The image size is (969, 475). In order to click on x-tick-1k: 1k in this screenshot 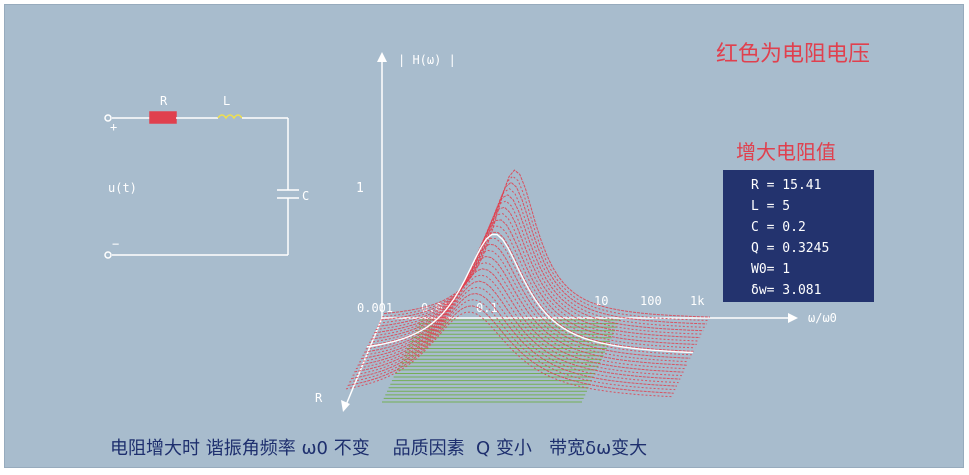, I will do `click(697, 301)`.